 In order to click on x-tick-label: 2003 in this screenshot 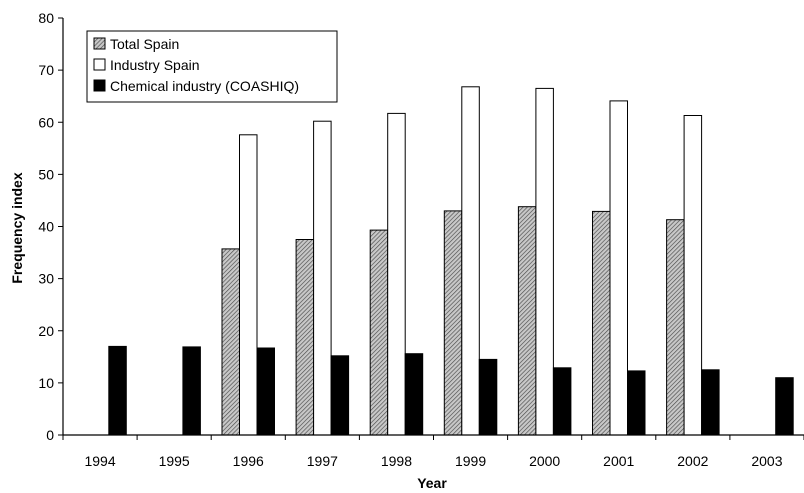, I will do `click(766, 461)`.